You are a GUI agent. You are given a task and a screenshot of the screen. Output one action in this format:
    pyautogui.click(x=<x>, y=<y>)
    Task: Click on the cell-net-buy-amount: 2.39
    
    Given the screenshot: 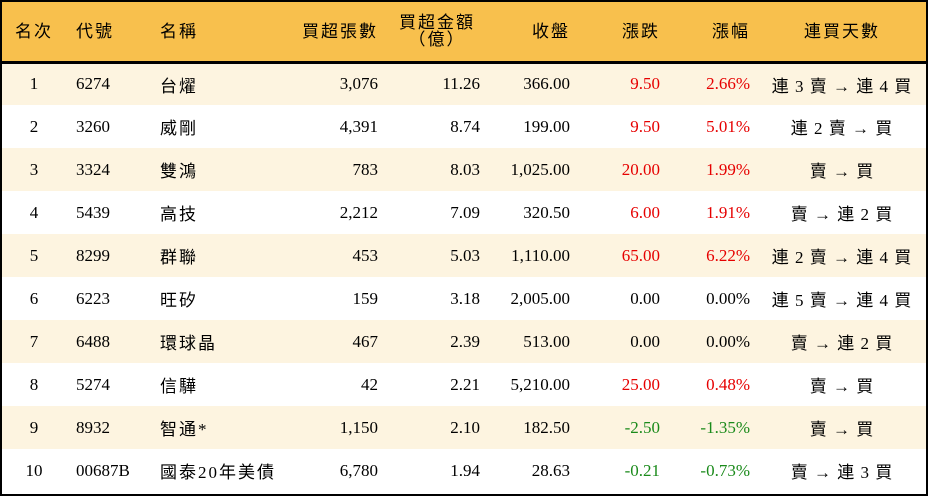 What is the action you would take?
    pyautogui.click(x=465, y=341)
    